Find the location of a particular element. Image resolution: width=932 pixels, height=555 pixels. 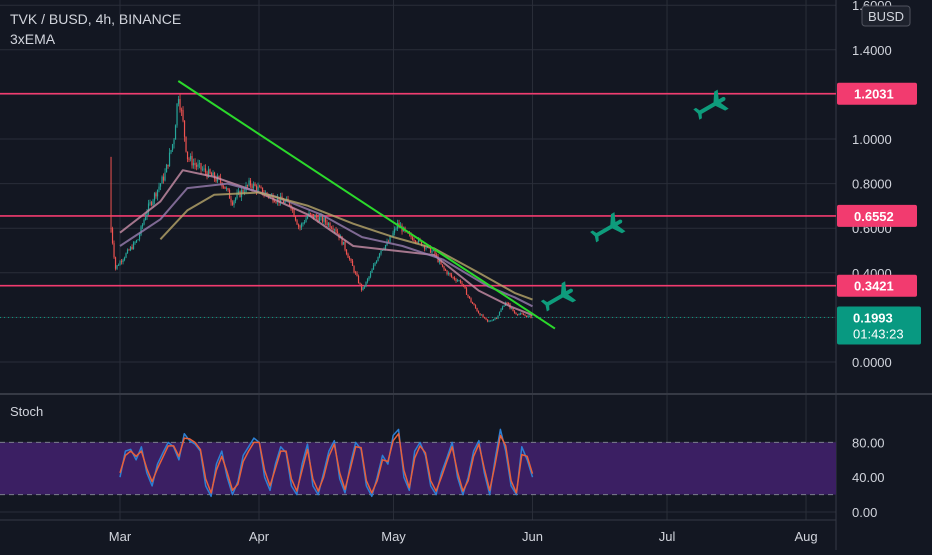

last-price-tag is located at coordinates (879, 325).